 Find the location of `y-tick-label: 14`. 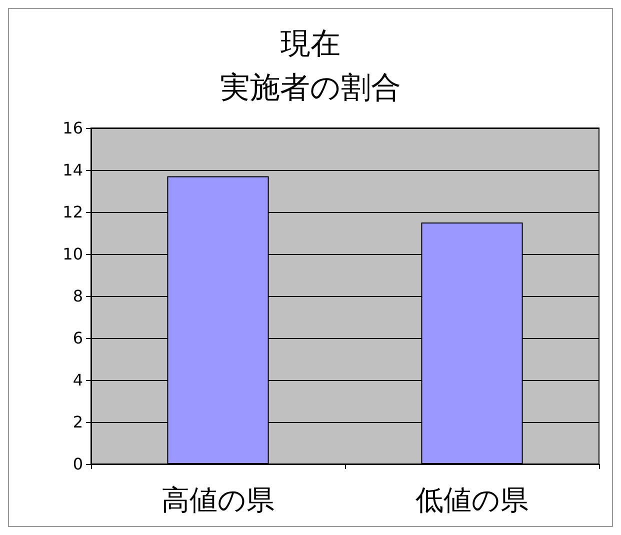

y-tick-label: 14 is located at coordinates (72, 170).